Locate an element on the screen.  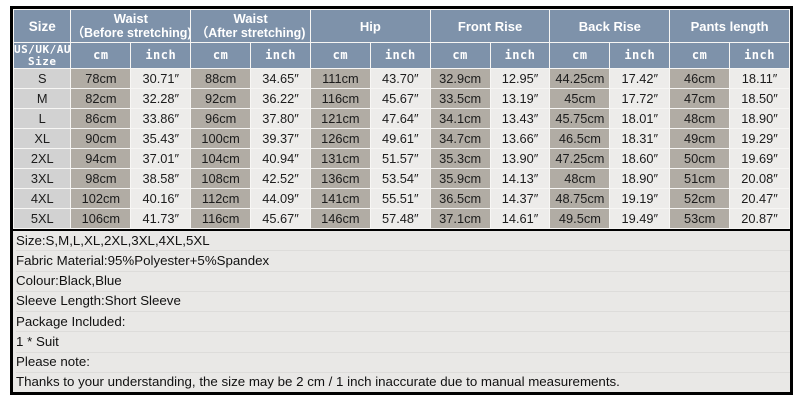
group-title: Pants length is located at coordinates (729, 26).